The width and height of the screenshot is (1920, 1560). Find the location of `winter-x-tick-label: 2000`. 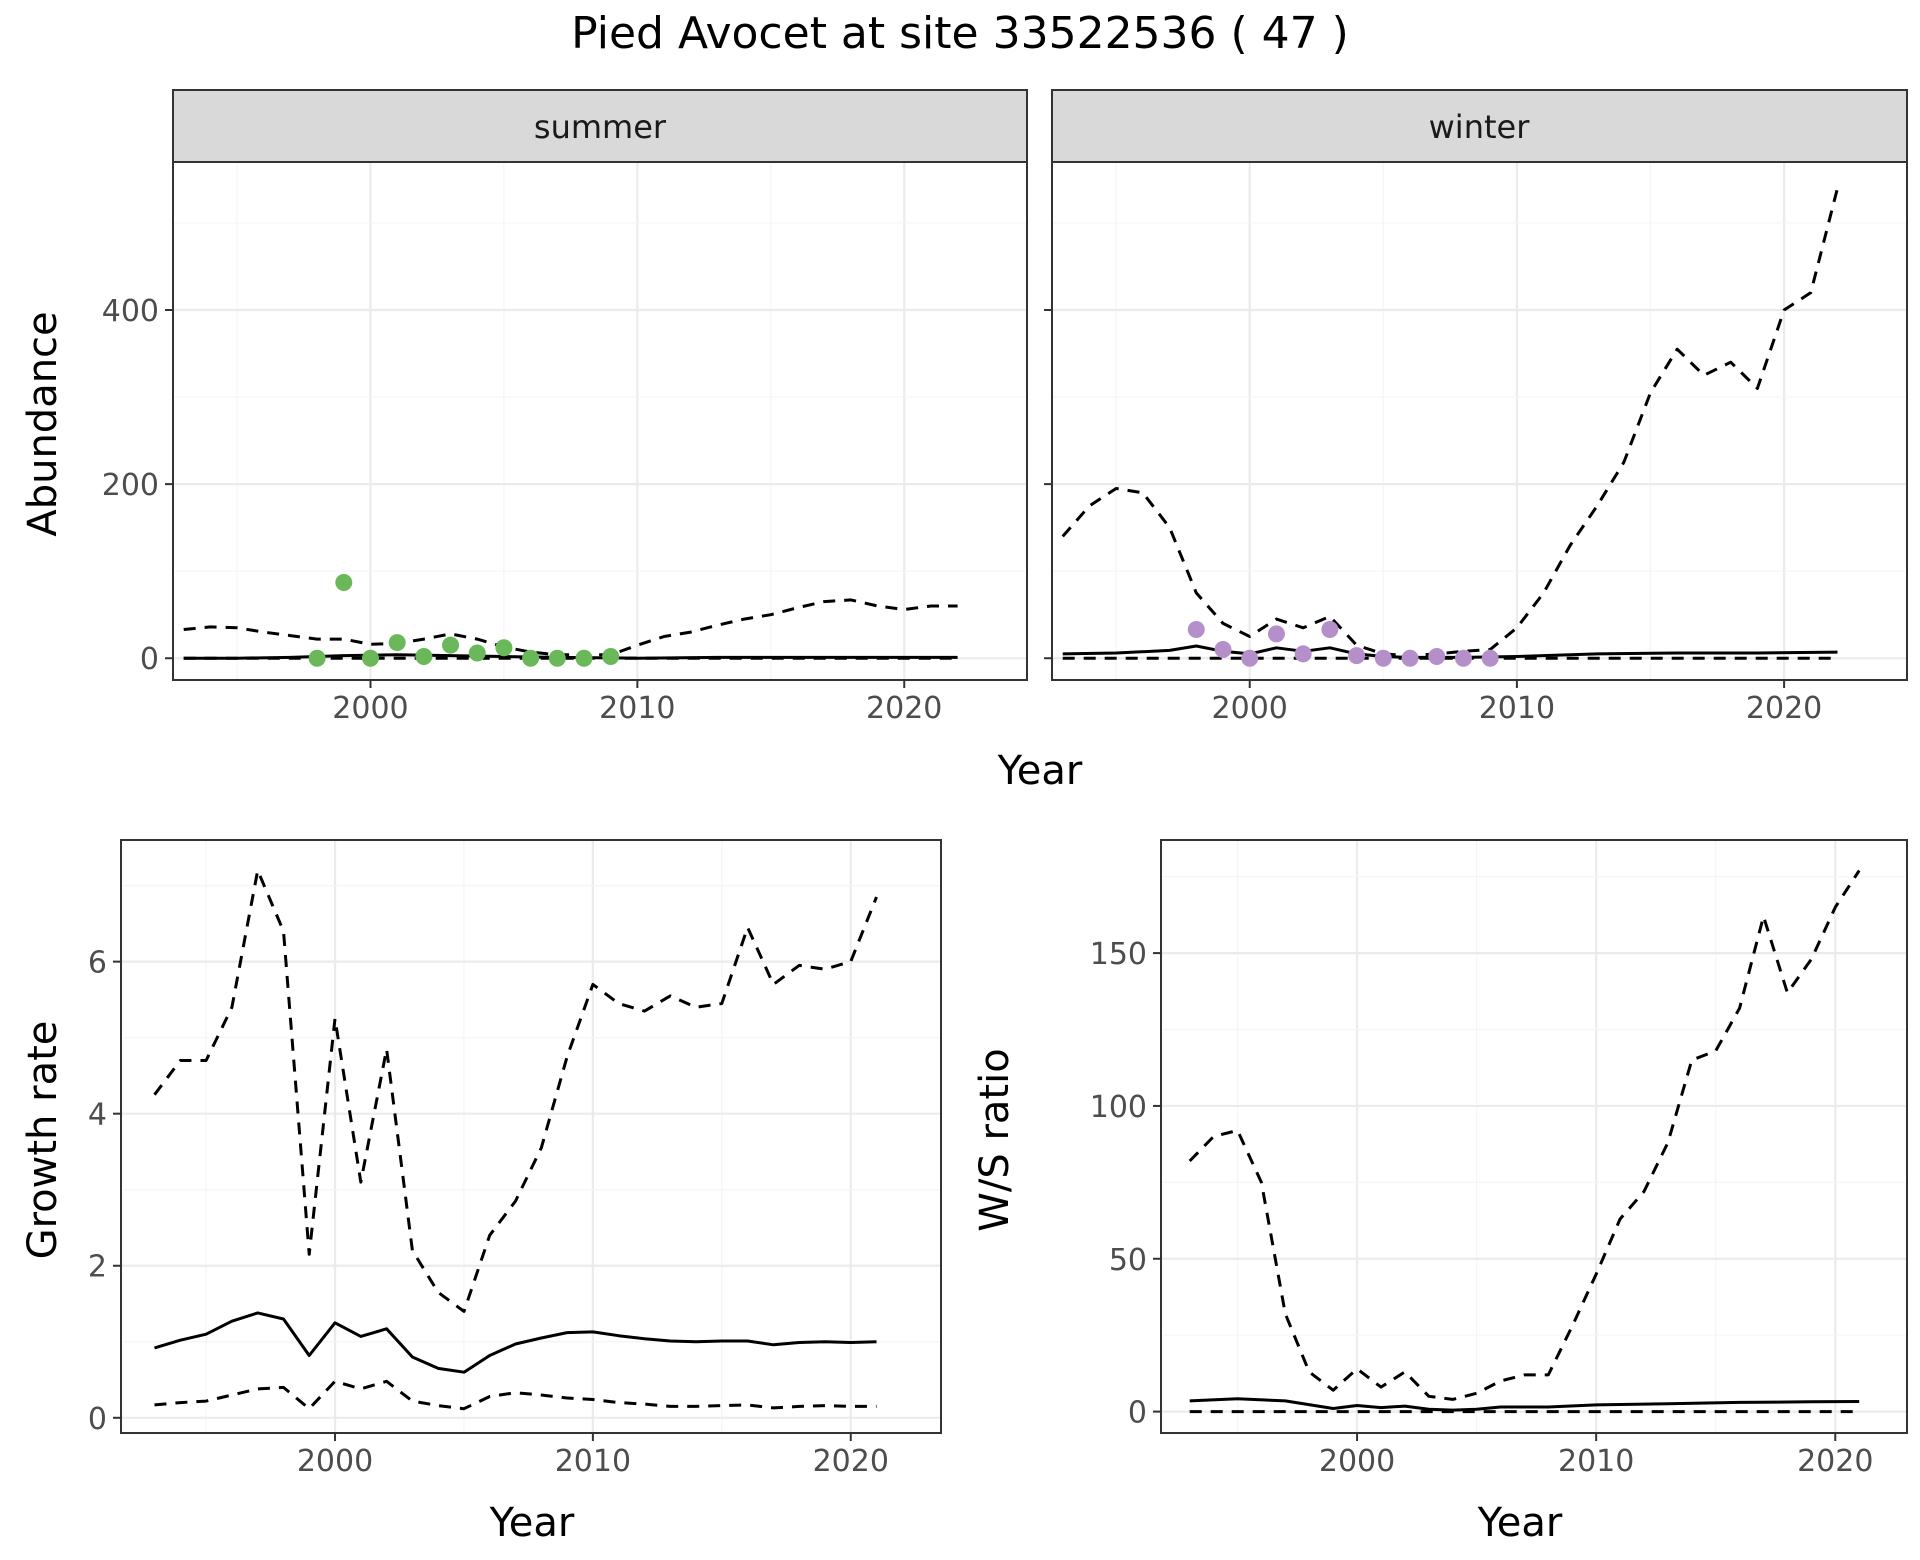

winter-x-tick-label: 2000 is located at coordinates (1250, 708).